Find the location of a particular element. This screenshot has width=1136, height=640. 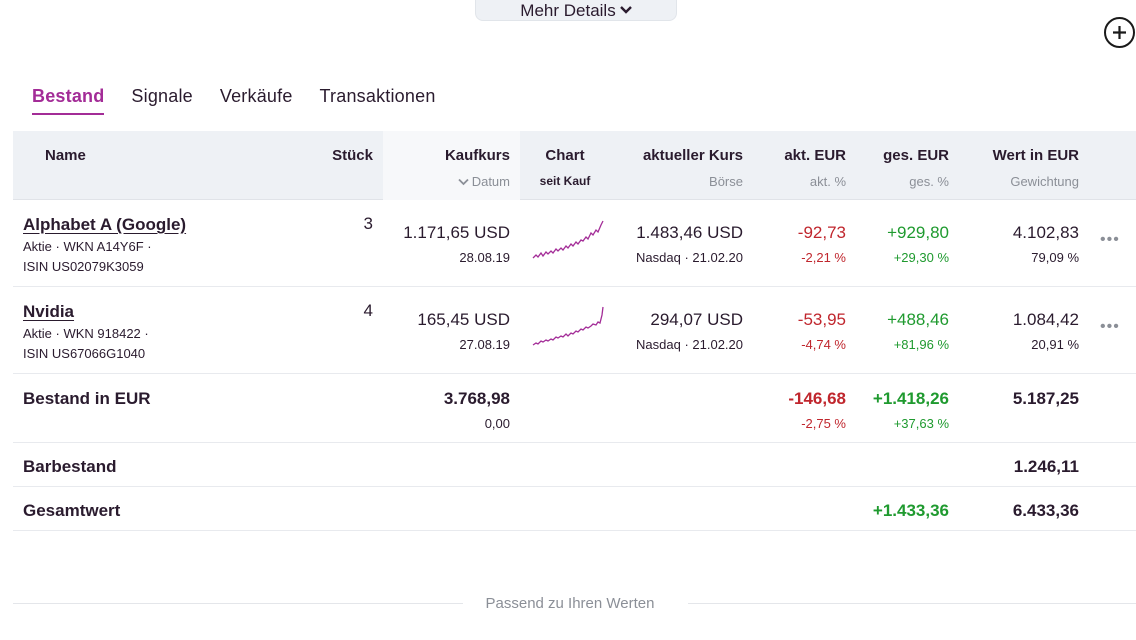

col-kaufkurs-sort: Datum is located at coordinates (460, 181).